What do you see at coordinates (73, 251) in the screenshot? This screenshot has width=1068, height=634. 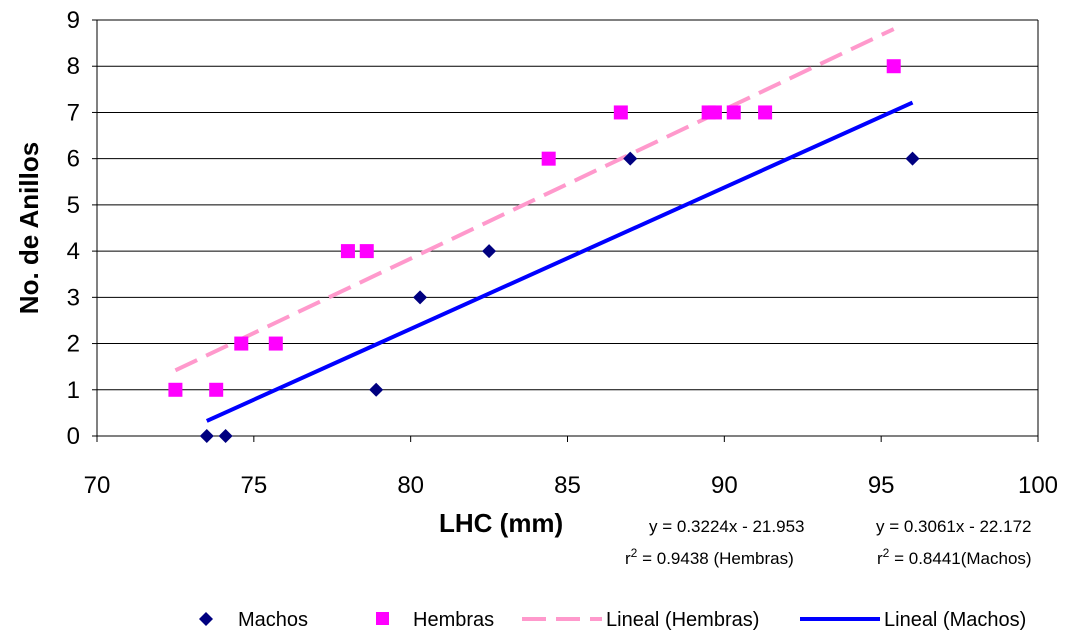 I see `y-tick-label-4: 4` at bounding box center [73, 251].